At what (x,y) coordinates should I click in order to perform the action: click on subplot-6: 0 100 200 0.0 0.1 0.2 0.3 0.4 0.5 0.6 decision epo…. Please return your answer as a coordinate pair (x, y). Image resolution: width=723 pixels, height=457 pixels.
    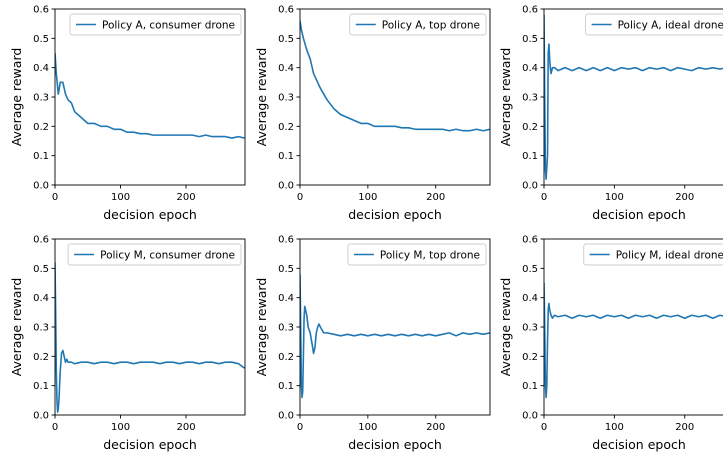
    Looking at the image, I should click on (610, 343).